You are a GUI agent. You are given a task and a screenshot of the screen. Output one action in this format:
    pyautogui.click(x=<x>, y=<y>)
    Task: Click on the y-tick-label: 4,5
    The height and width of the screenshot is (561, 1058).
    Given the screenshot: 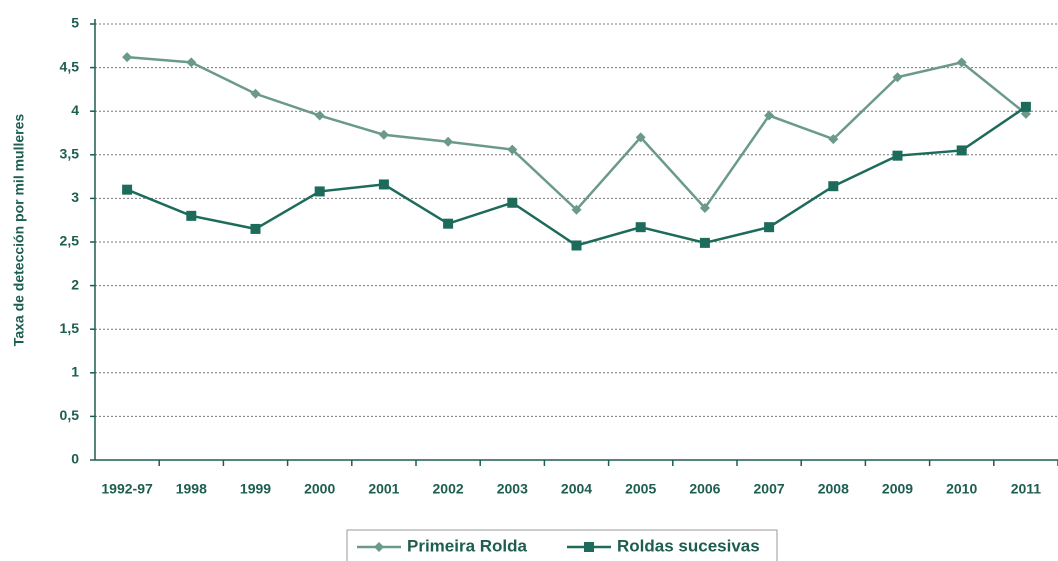 What is the action you would take?
    pyautogui.click(x=70, y=66)
    